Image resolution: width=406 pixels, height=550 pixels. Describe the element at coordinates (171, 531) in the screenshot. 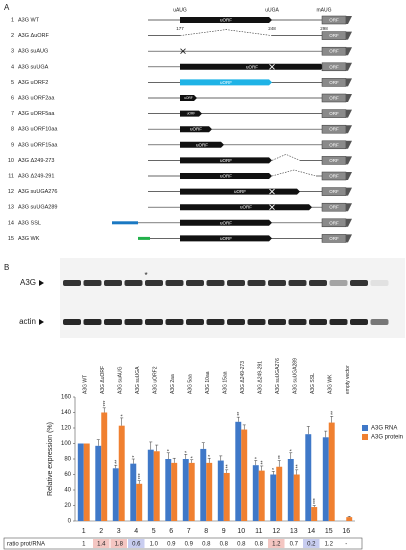

I see `lane-number: 6` at that location.